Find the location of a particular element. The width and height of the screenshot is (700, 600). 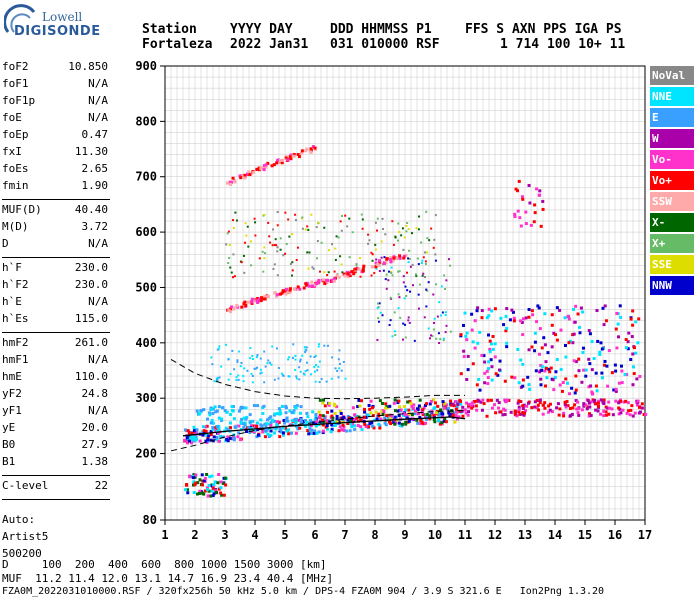

param-separator is located at coordinates (56, 199).